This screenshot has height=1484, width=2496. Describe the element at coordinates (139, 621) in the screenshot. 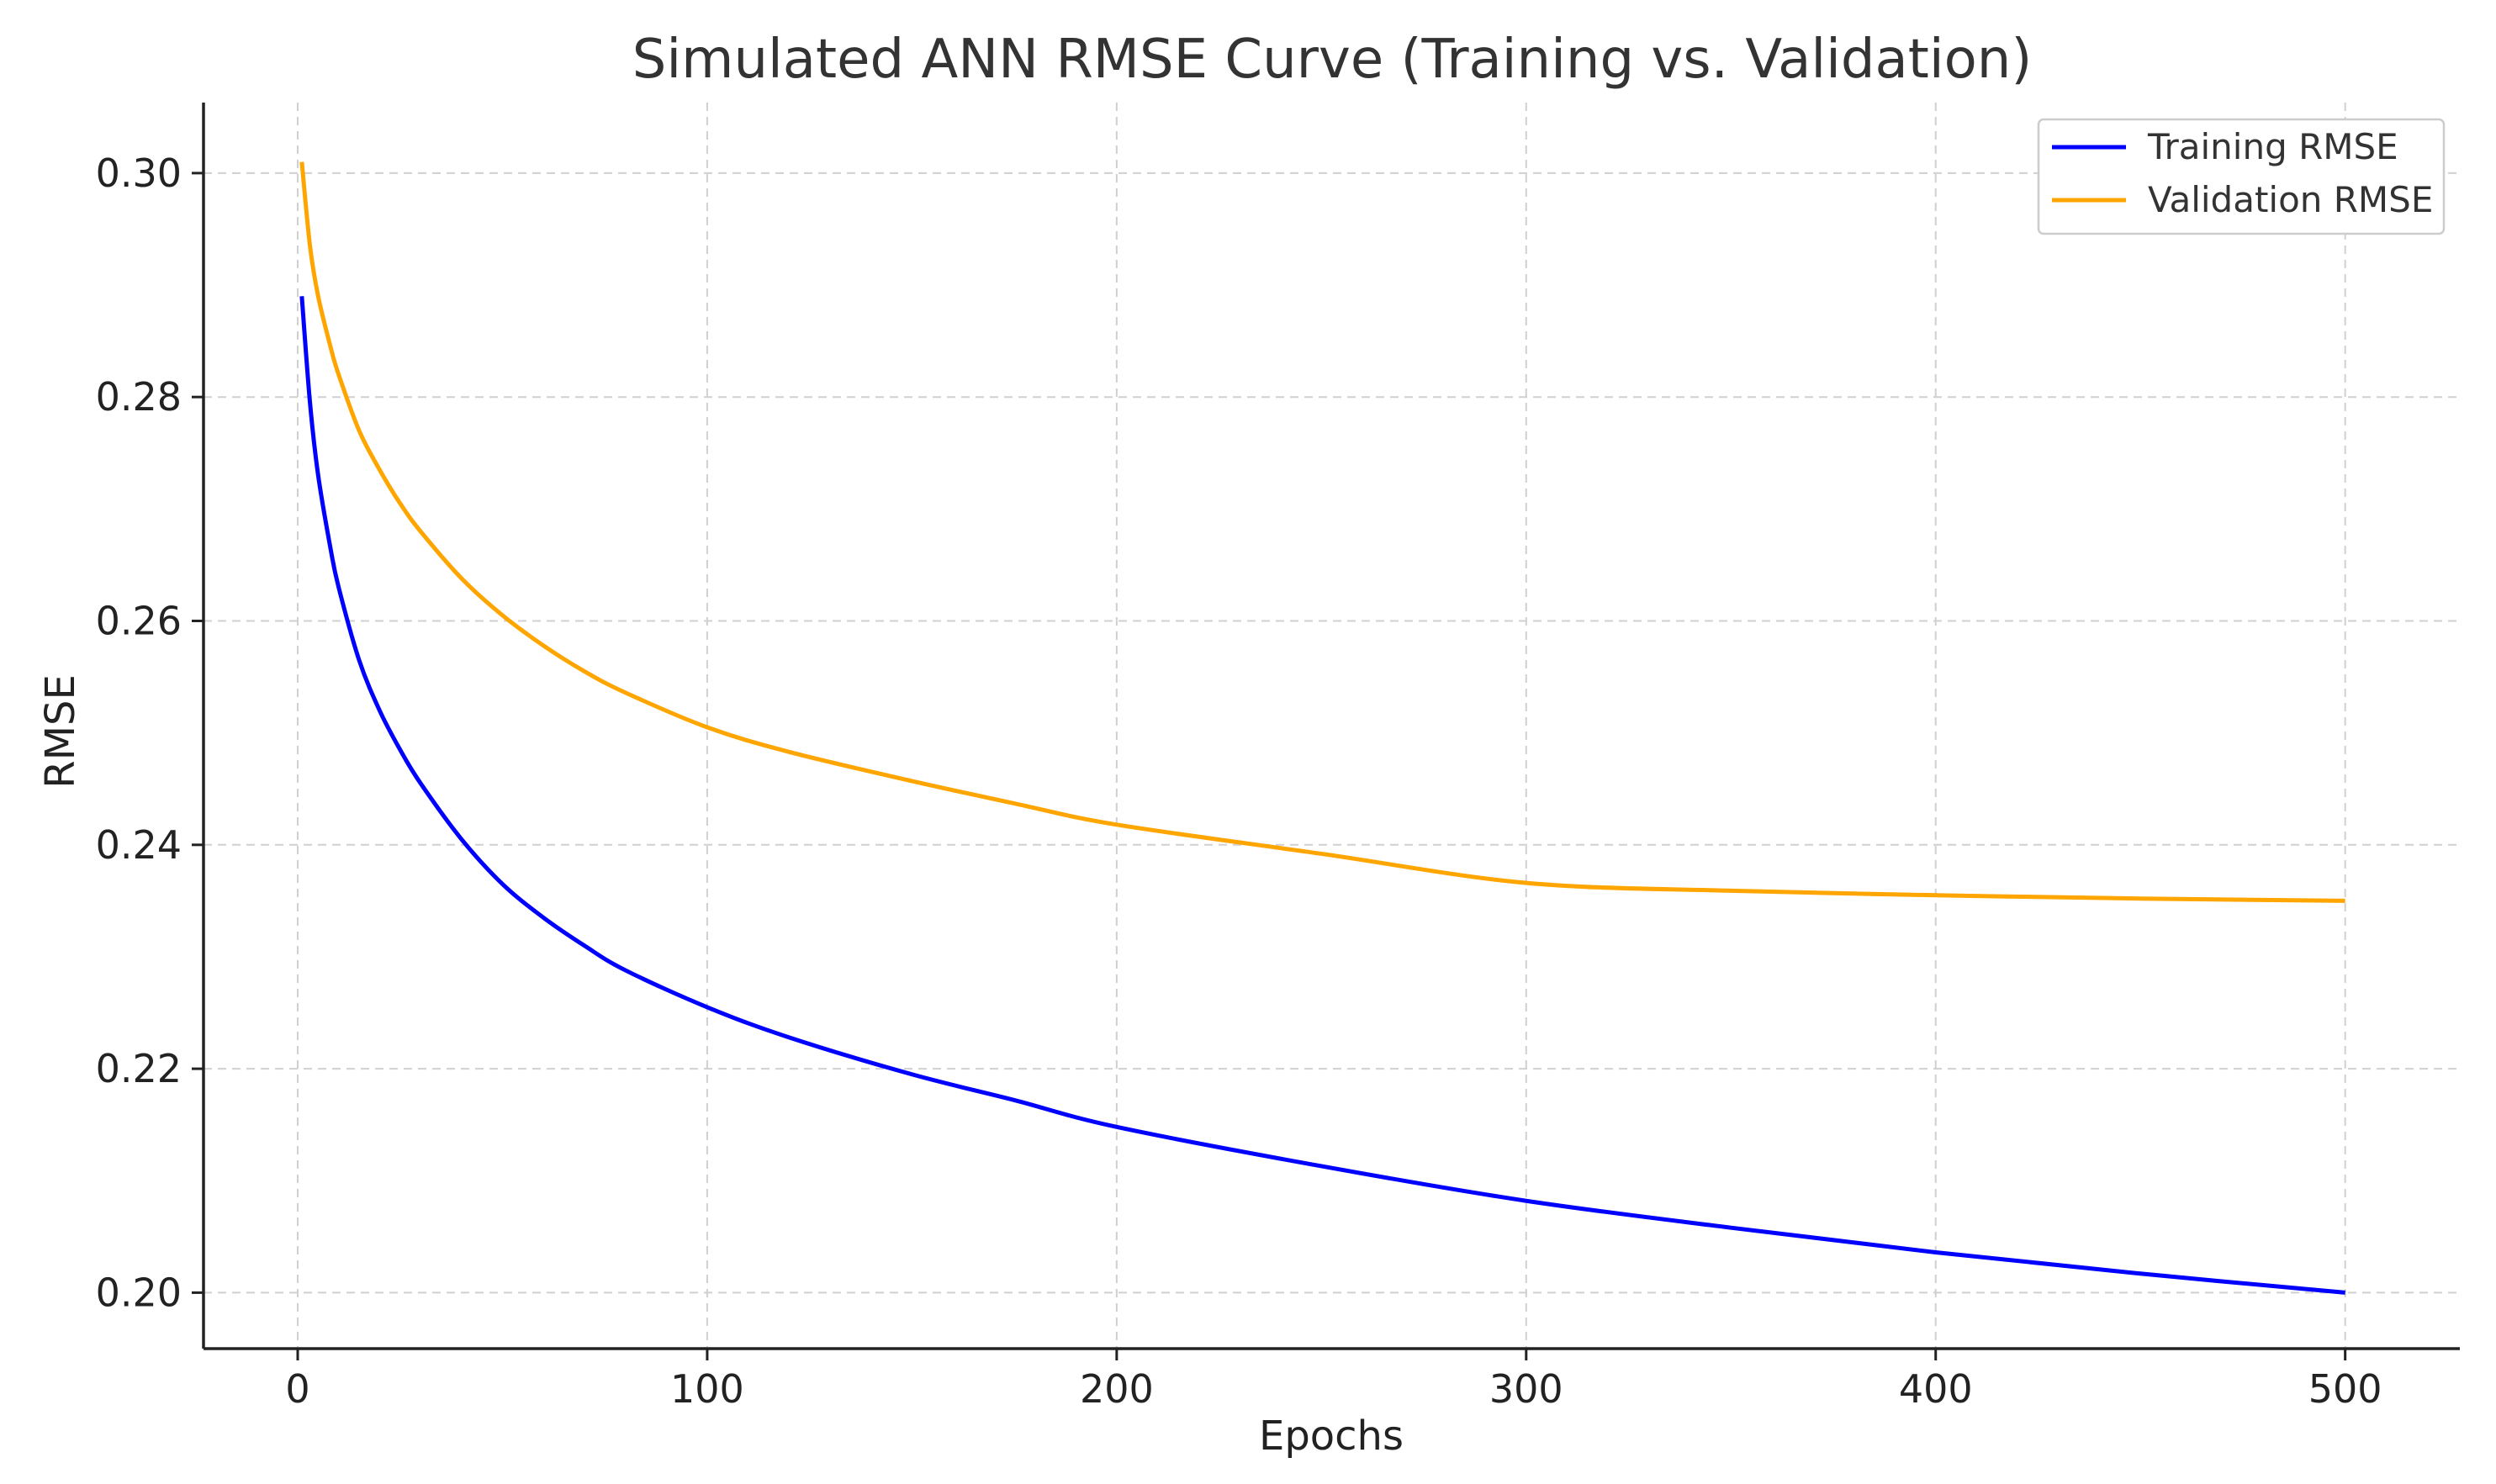

I see `y-tick-label: 0.26` at that location.